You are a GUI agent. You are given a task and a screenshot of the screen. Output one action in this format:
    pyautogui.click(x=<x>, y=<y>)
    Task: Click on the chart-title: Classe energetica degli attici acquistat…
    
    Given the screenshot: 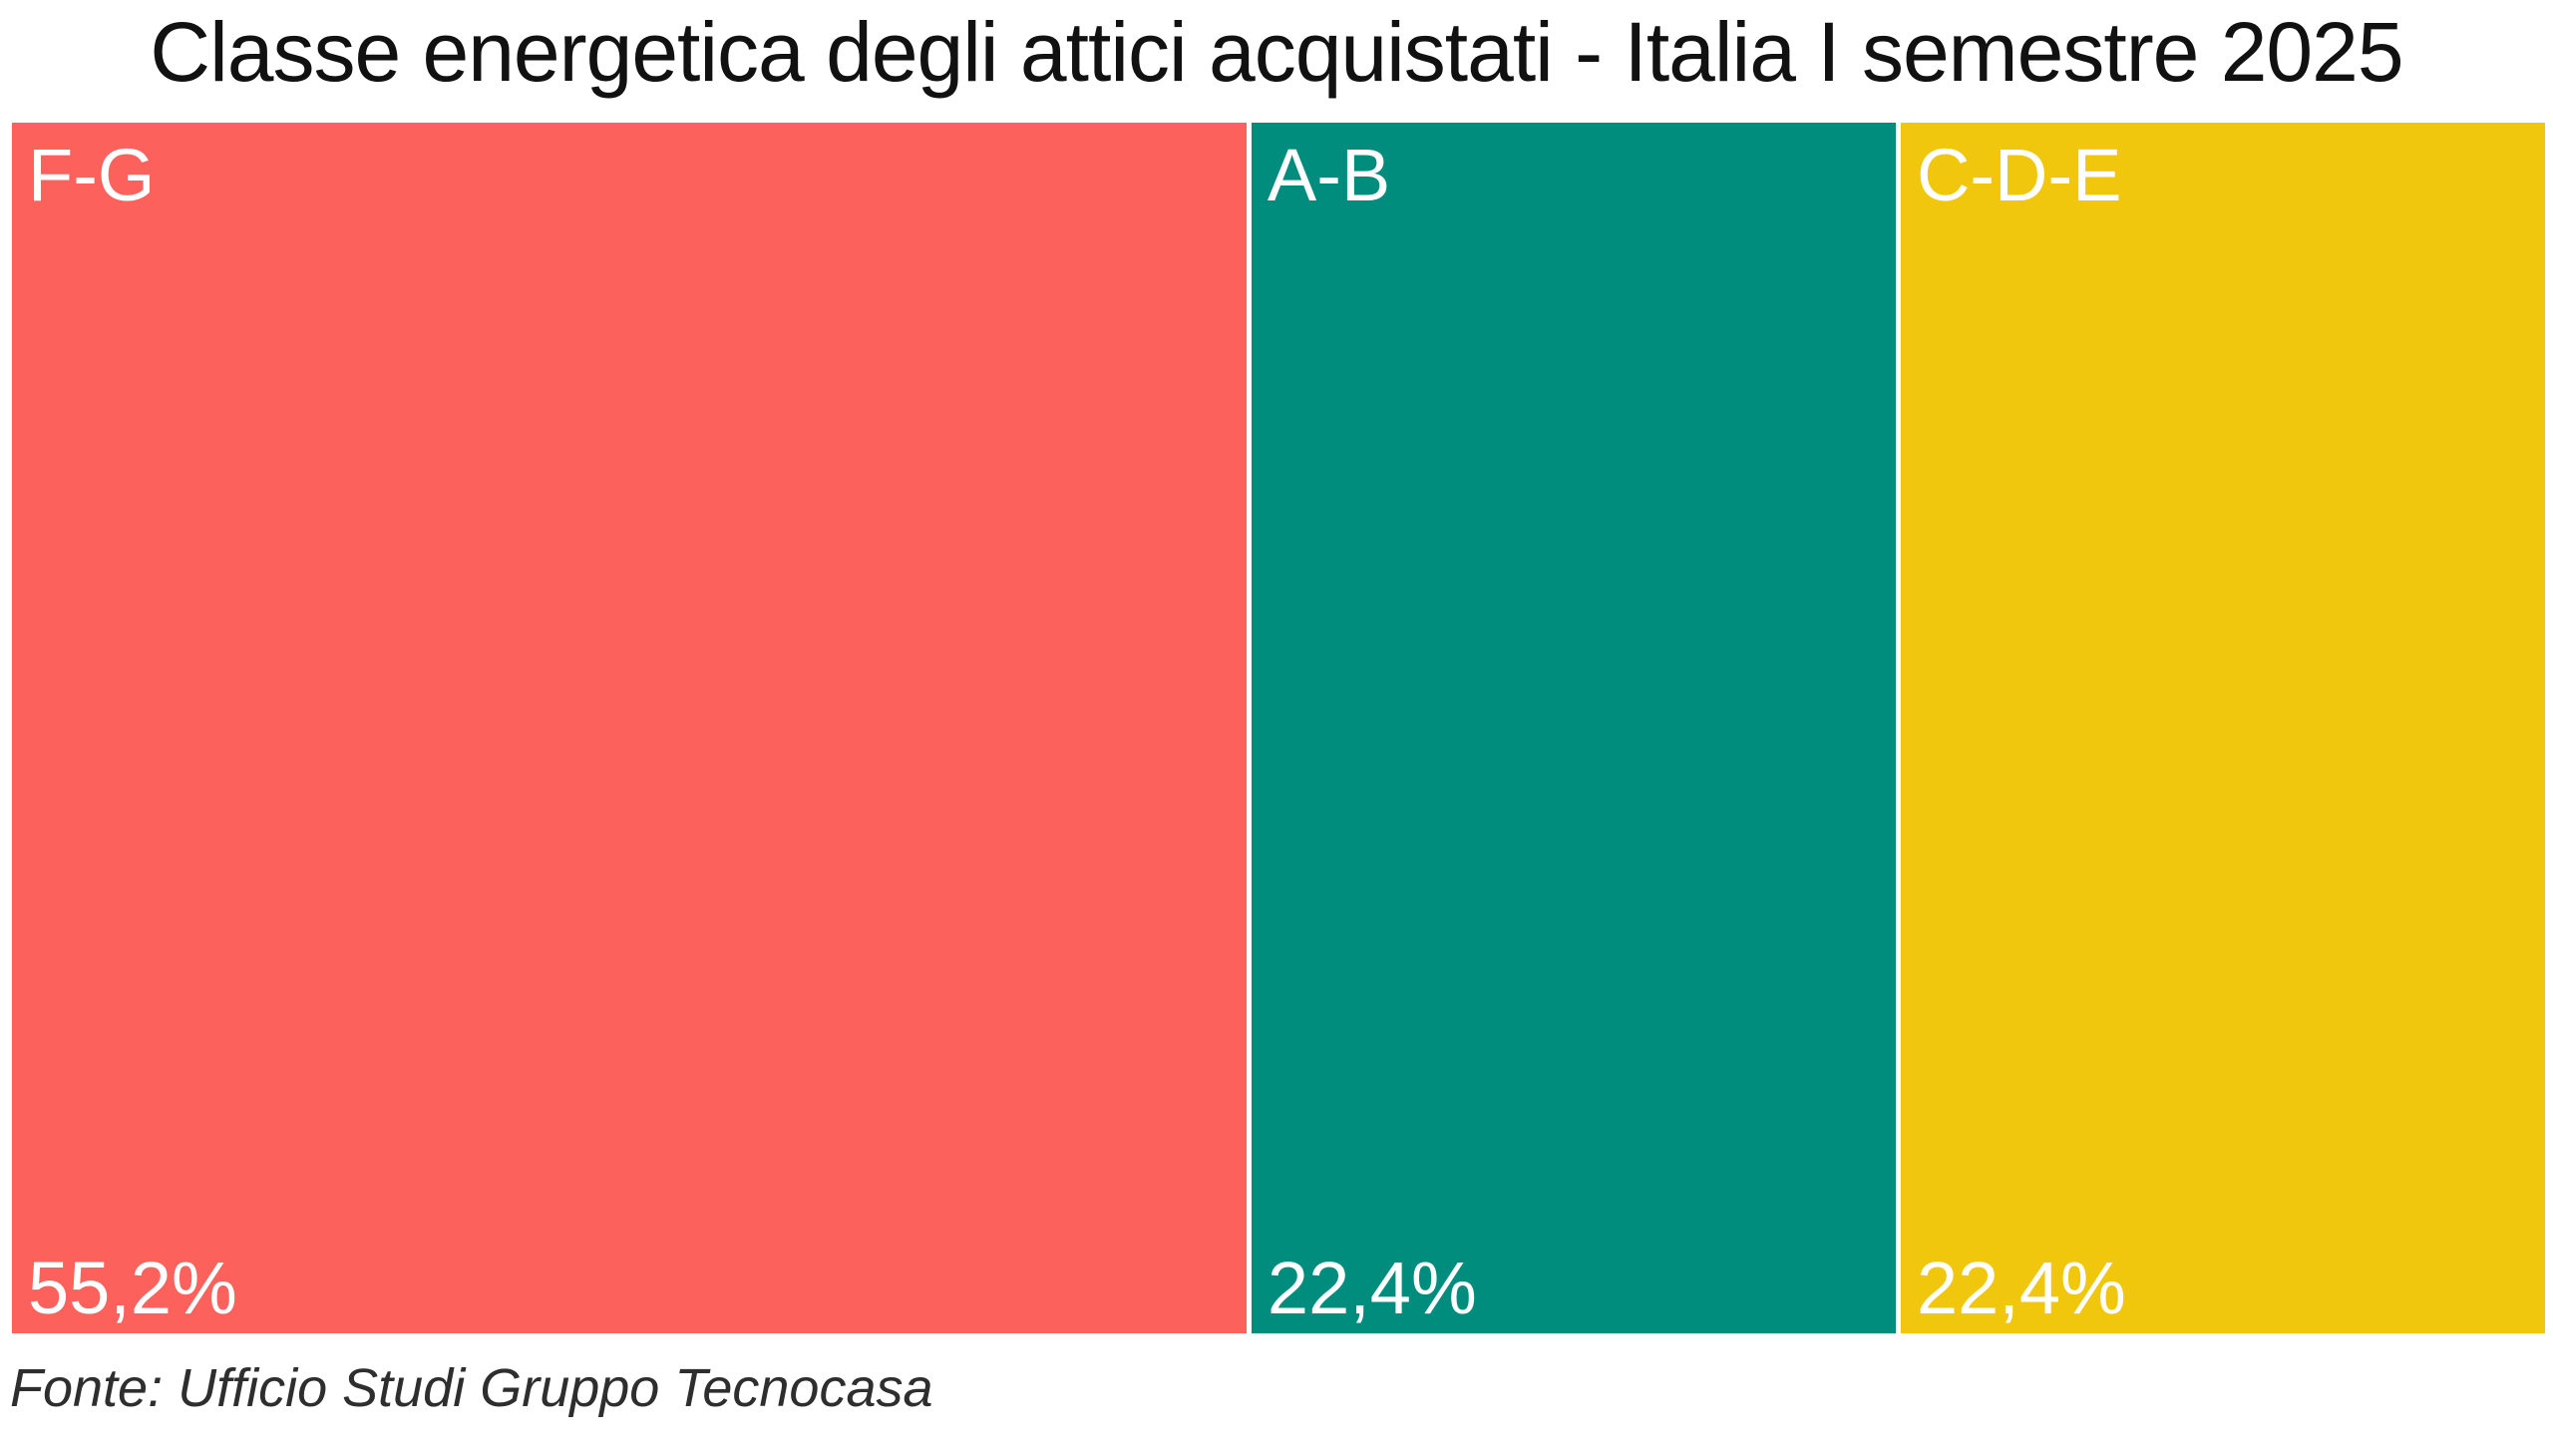 What is the action you would take?
    pyautogui.click(x=1276, y=52)
    